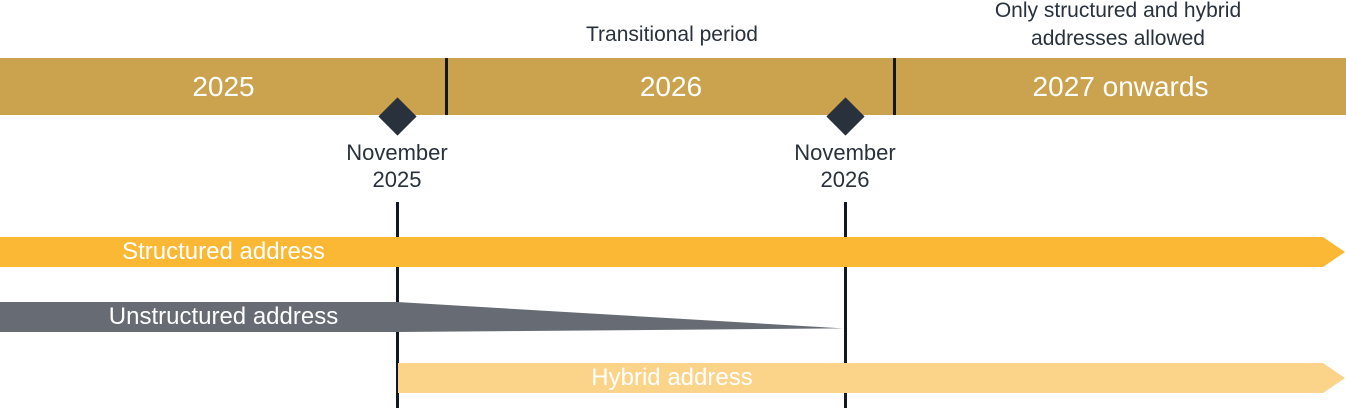 The image size is (1346, 409). I want to click on structured-address-bar: Structured address, so click(672, 252).